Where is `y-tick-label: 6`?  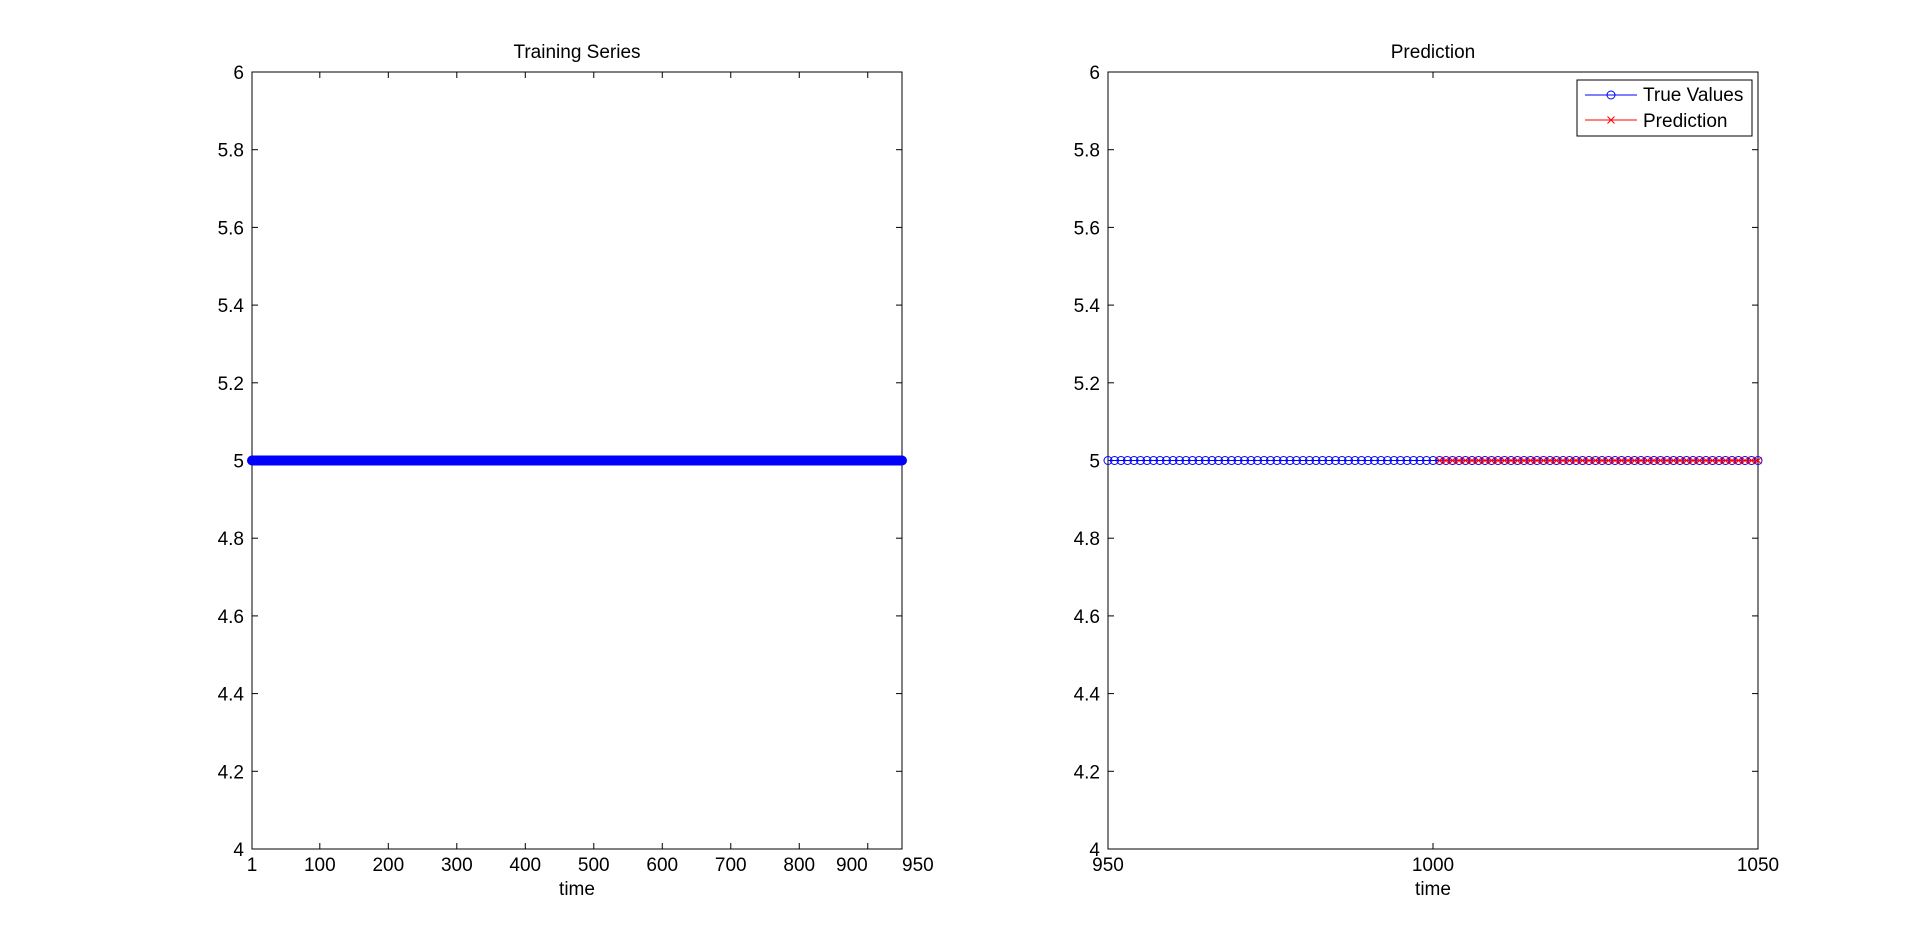 y-tick-label: 6 is located at coordinates (238, 73).